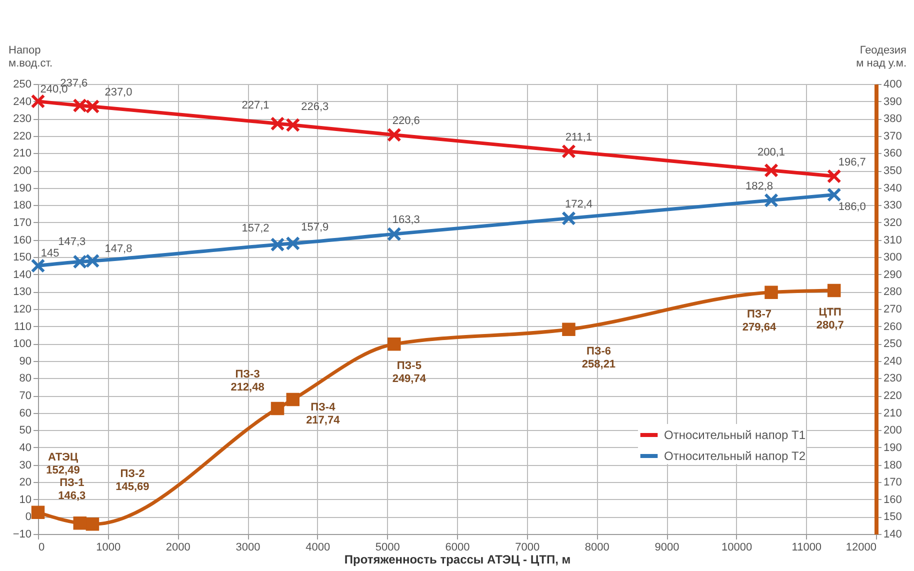  Describe the element at coordinates (108, 548) in the screenshot. I see `x-tick-label: 1000` at that location.